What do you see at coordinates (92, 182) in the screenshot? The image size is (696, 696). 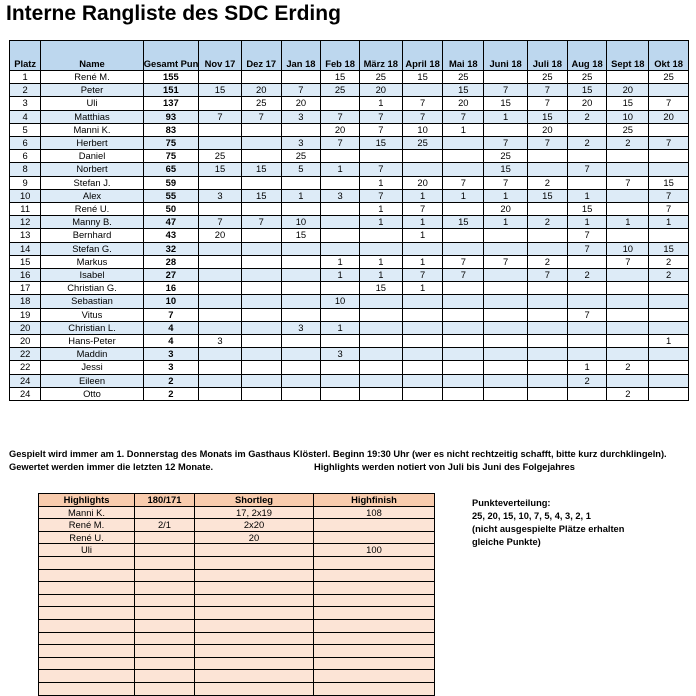 I see `table-cell: Stefan J.` at bounding box center [92, 182].